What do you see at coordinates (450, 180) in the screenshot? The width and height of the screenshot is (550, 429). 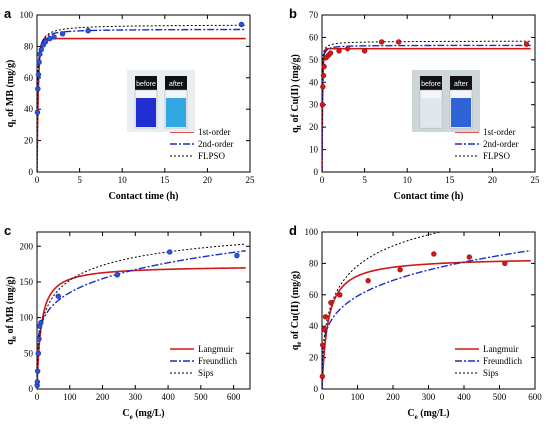 I see `x-tick-label: 15` at bounding box center [450, 180].